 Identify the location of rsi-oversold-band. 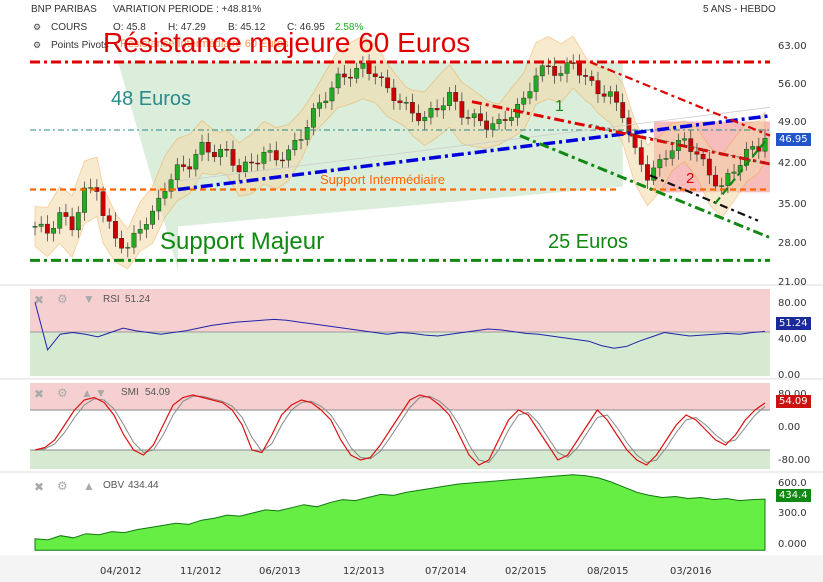
(400, 354).